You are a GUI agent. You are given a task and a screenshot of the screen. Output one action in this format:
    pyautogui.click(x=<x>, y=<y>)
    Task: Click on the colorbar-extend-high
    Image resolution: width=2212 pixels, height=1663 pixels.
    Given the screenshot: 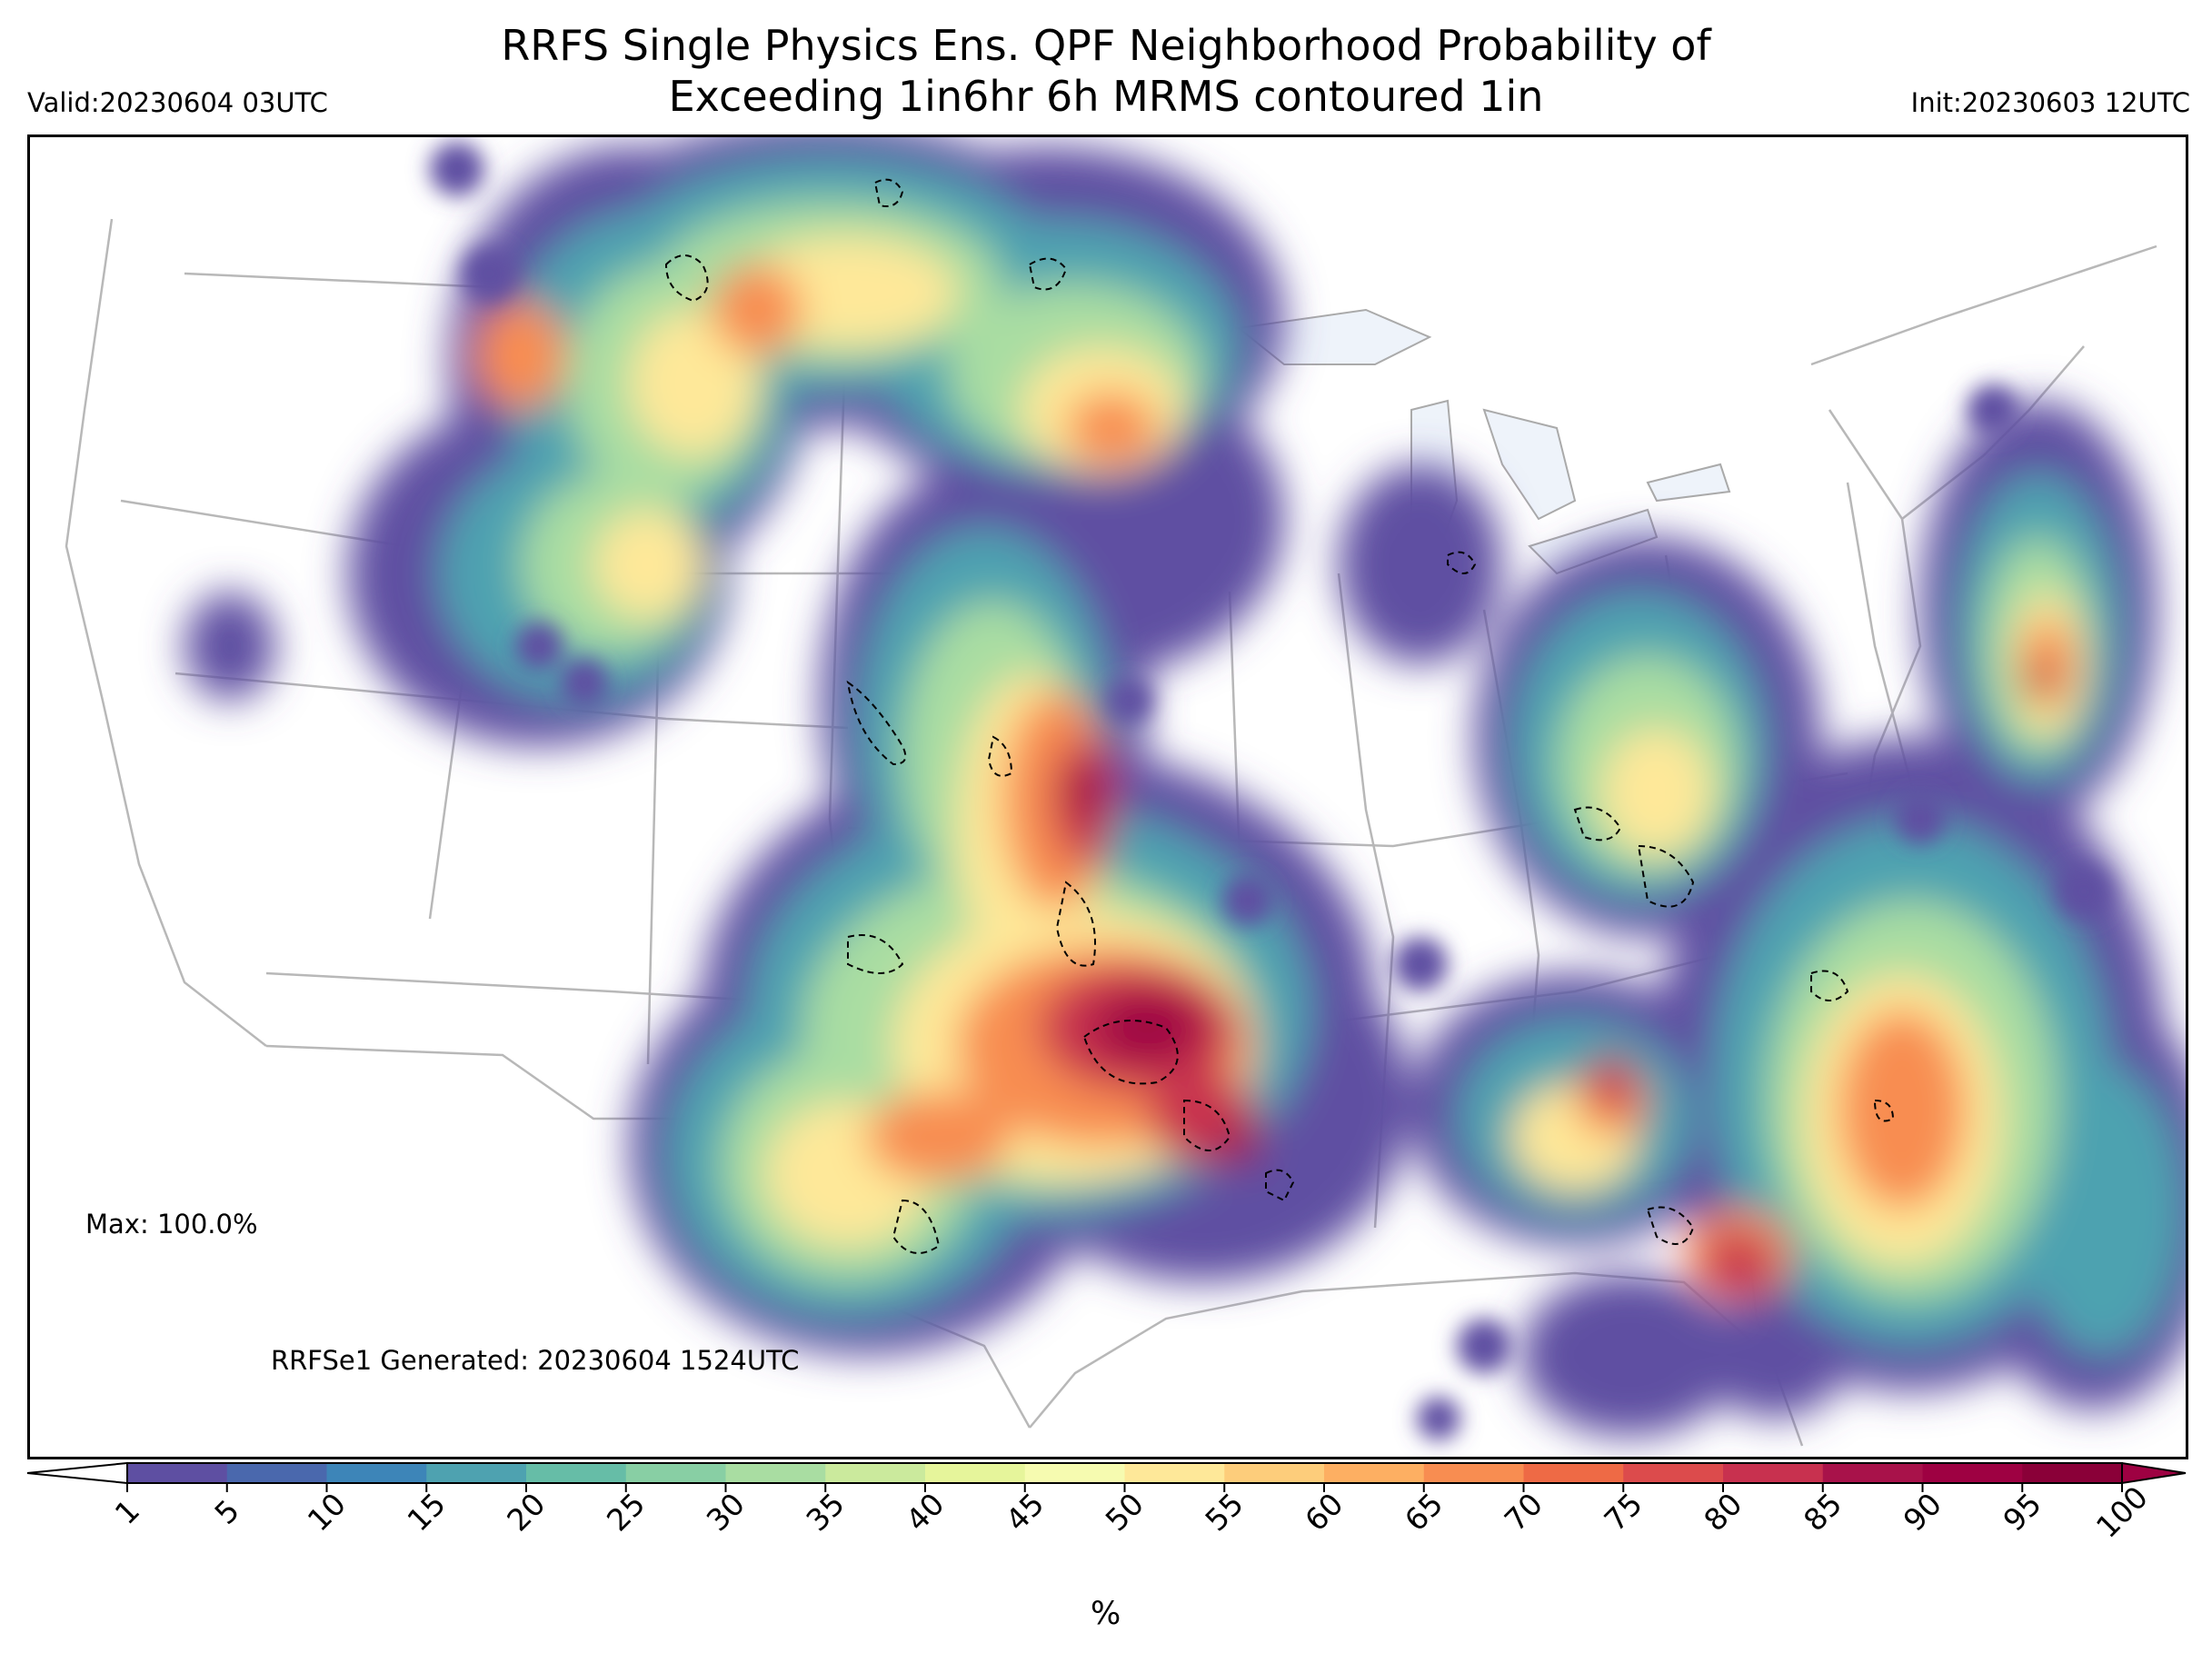 What is the action you would take?
    pyautogui.click(x=2154, y=1473)
    